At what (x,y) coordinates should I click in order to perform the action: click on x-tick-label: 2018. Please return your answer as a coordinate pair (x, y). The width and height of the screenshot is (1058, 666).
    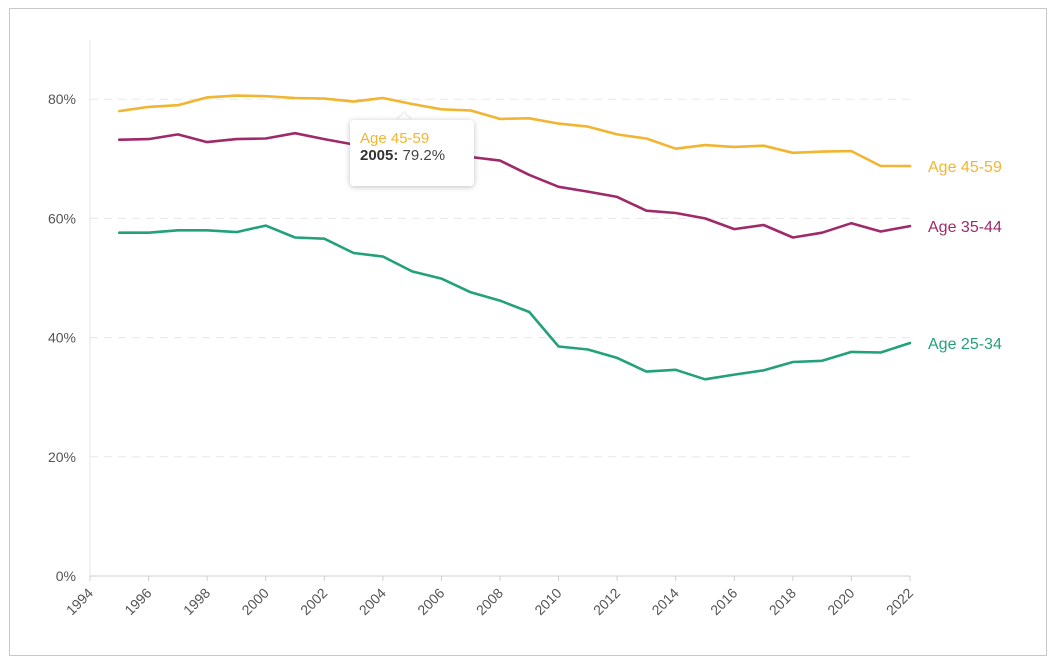
    Looking at the image, I should click on (782, 601).